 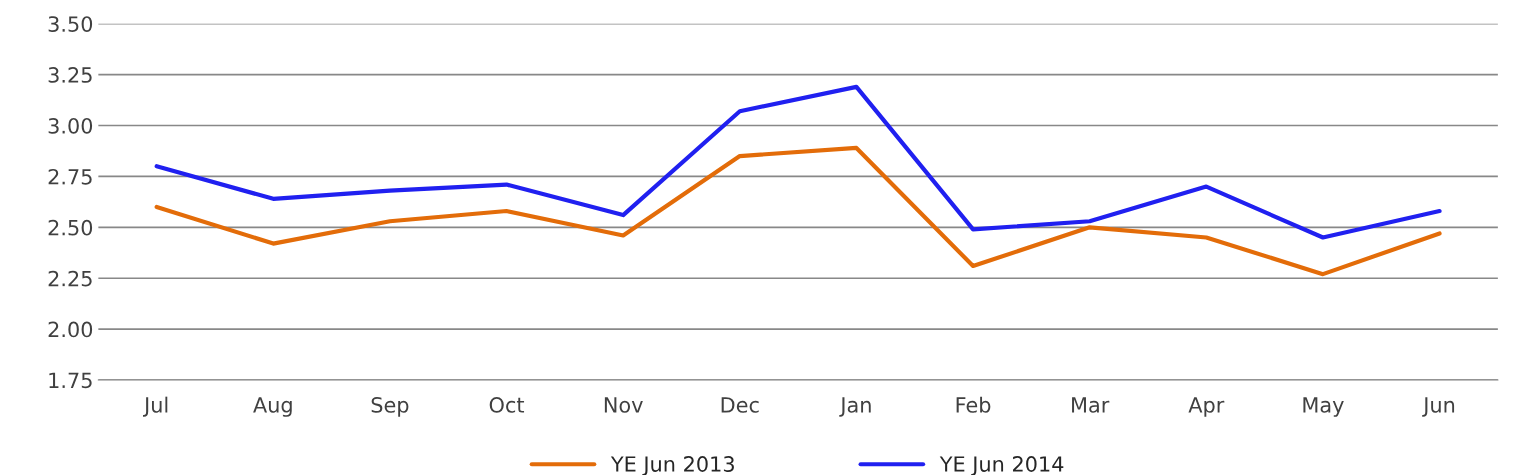 What do you see at coordinates (740, 405) in the screenshot?
I see `x-tick-label: Dec` at bounding box center [740, 405].